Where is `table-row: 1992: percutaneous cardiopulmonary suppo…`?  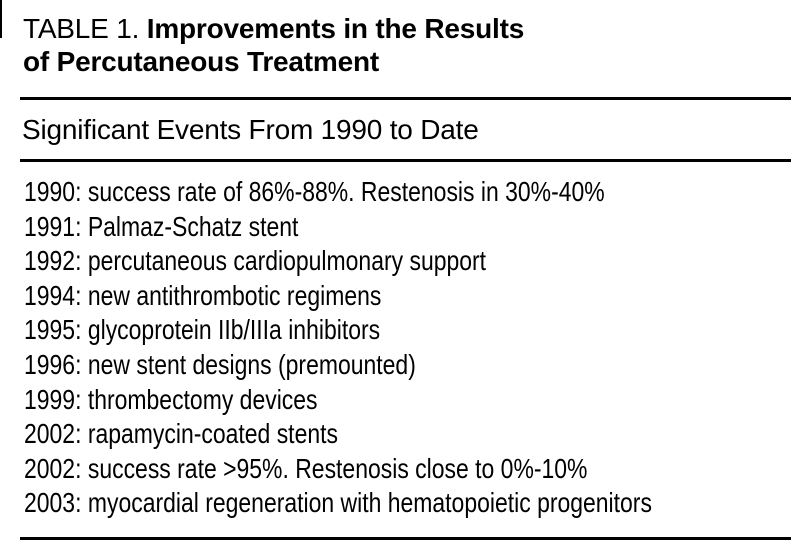 table-row: 1992: percutaneous cardiopulmonary suppo… is located at coordinates (255, 261).